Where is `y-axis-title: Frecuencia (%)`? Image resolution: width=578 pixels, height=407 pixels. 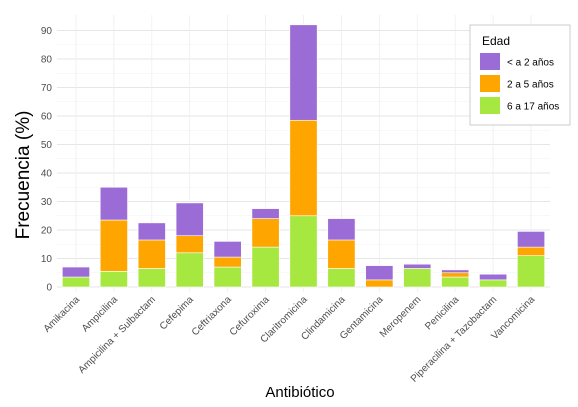
y-axis-title: Frecuencia (%) is located at coordinates (23, 175).